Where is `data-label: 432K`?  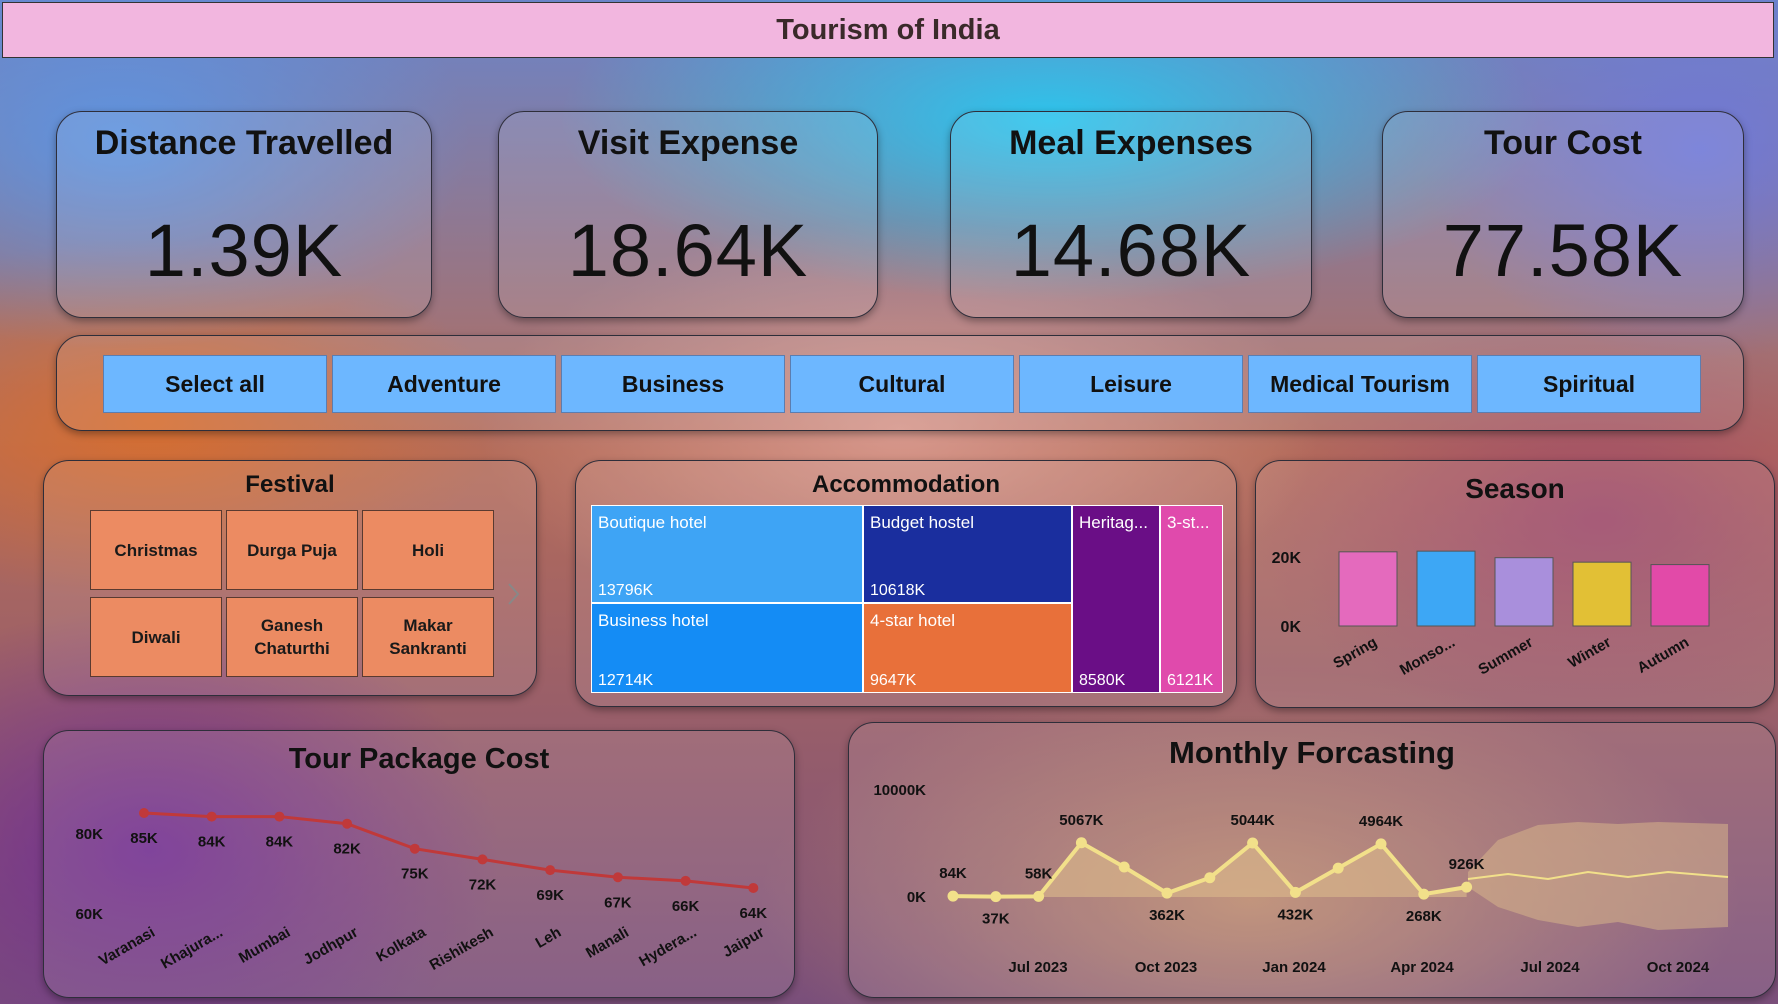 data-label: 432K is located at coordinates (1295, 914).